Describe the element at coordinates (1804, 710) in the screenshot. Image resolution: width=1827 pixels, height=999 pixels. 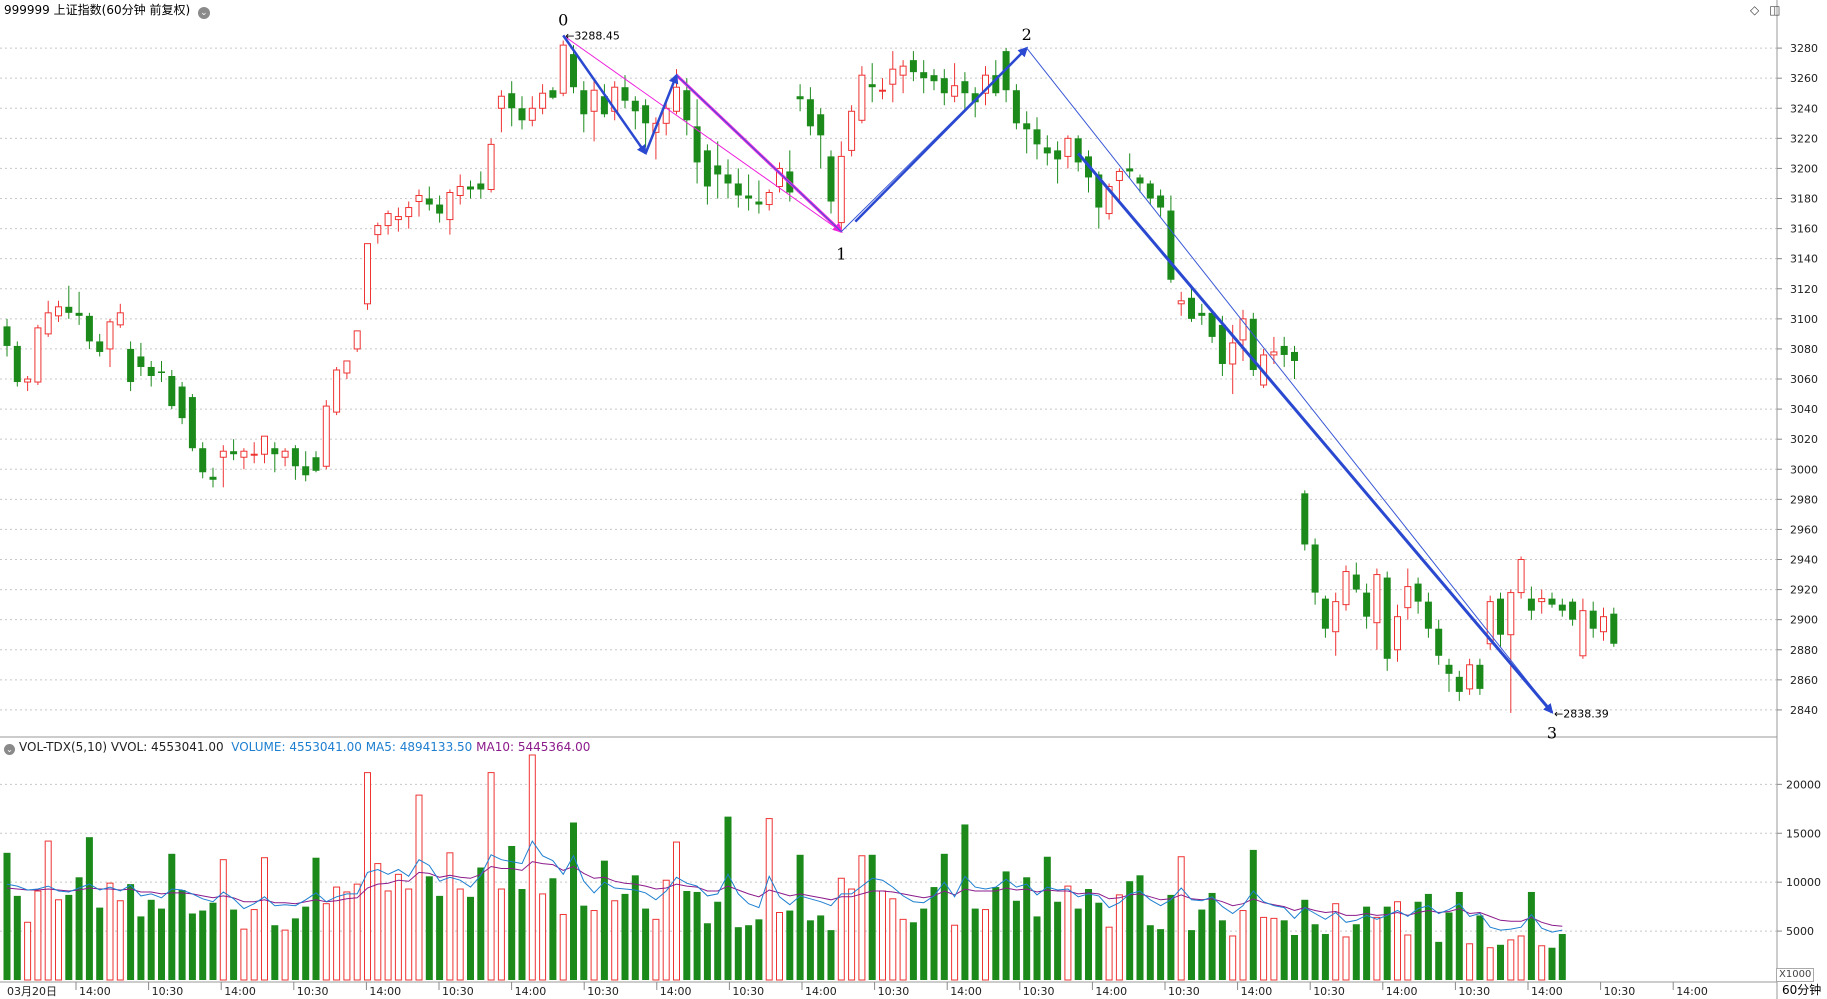
I see `price-tick-label: 2840` at that location.